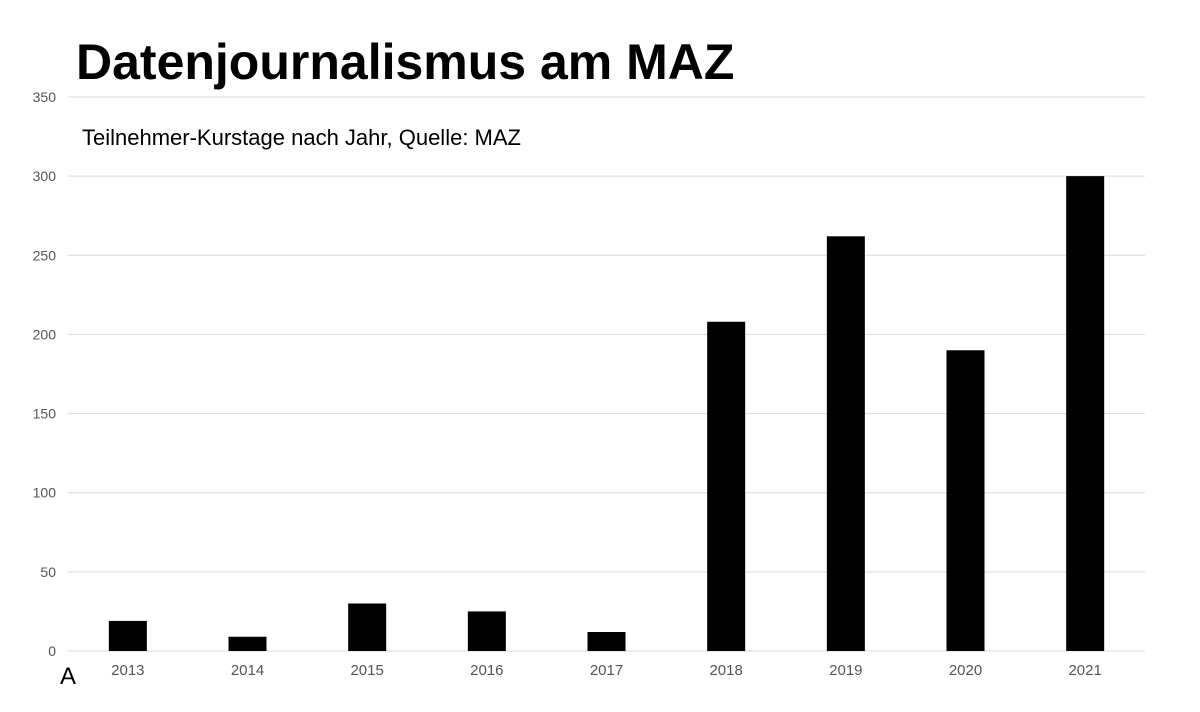  What do you see at coordinates (45, 176) in the screenshot?
I see `y-tick-label: 300` at bounding box center [45, 176].